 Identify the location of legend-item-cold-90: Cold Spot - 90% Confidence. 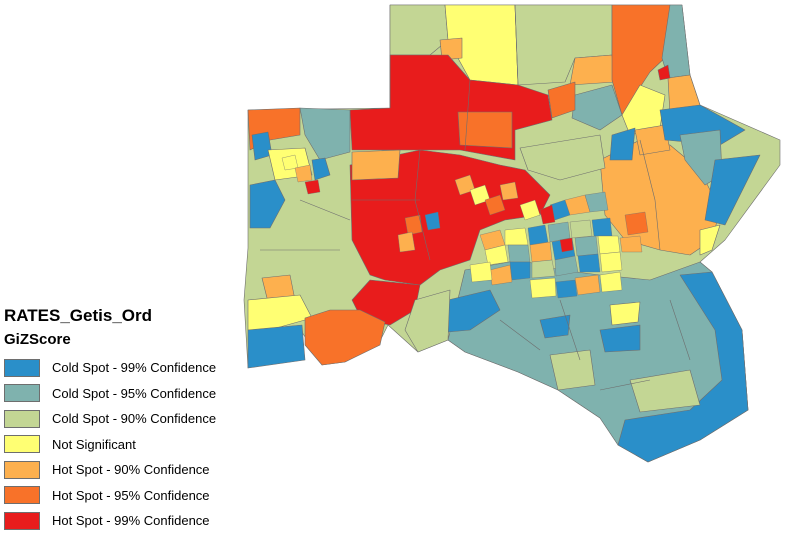
(124, 419).